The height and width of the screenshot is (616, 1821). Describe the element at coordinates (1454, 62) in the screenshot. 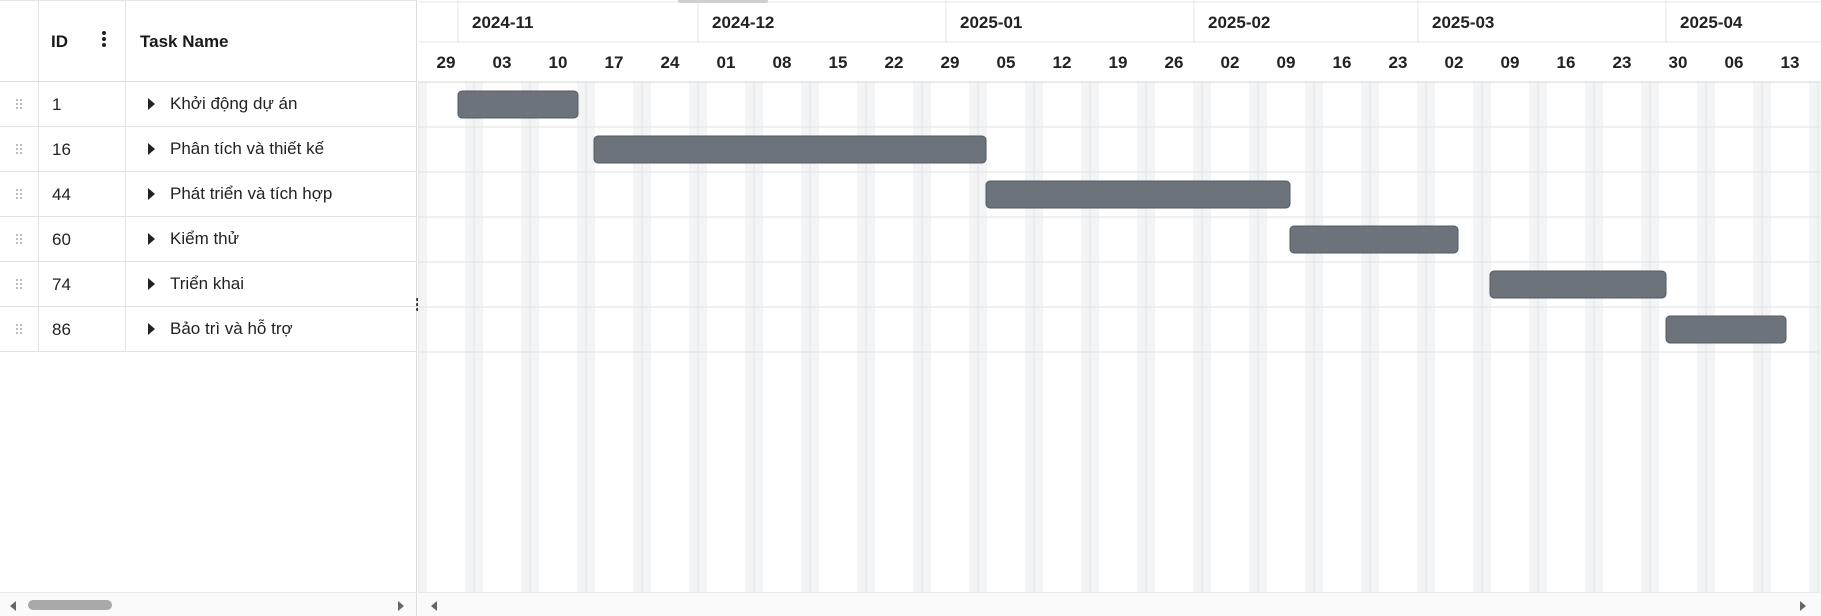

I see `week-label: 02` at that location.